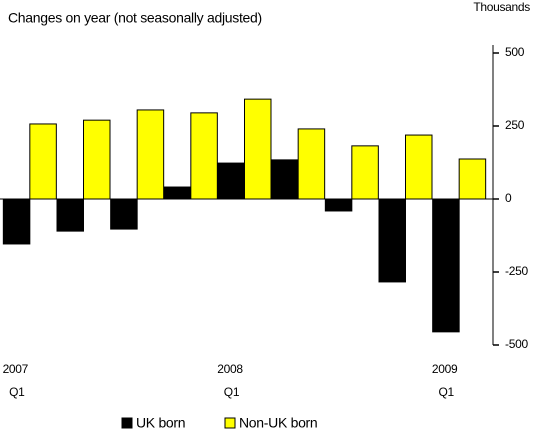 The width and height of the screenshot is (537, 435). Describe the element at coordinates (516, 271) in the screenshot. I see `y-tick-label: -250` at that location.